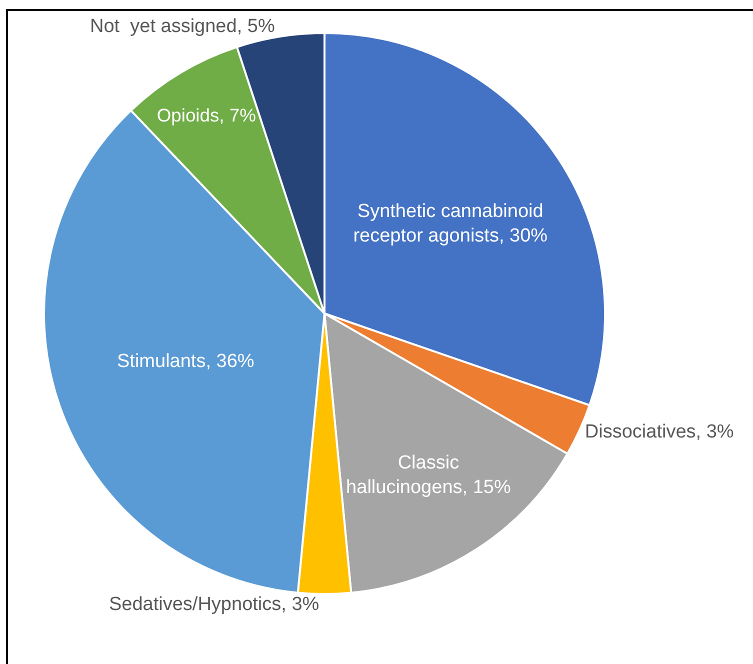 The height and width of the screenshot is (664, 753). Describe the element at coordinates (428, 475) in the screenshot. I see `slice-label: Classic hallucinogens, 15%` at that location.